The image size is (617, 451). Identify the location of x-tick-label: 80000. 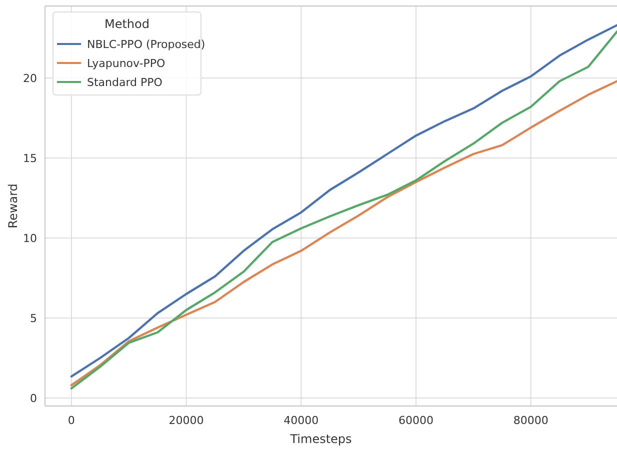
(530, 420).